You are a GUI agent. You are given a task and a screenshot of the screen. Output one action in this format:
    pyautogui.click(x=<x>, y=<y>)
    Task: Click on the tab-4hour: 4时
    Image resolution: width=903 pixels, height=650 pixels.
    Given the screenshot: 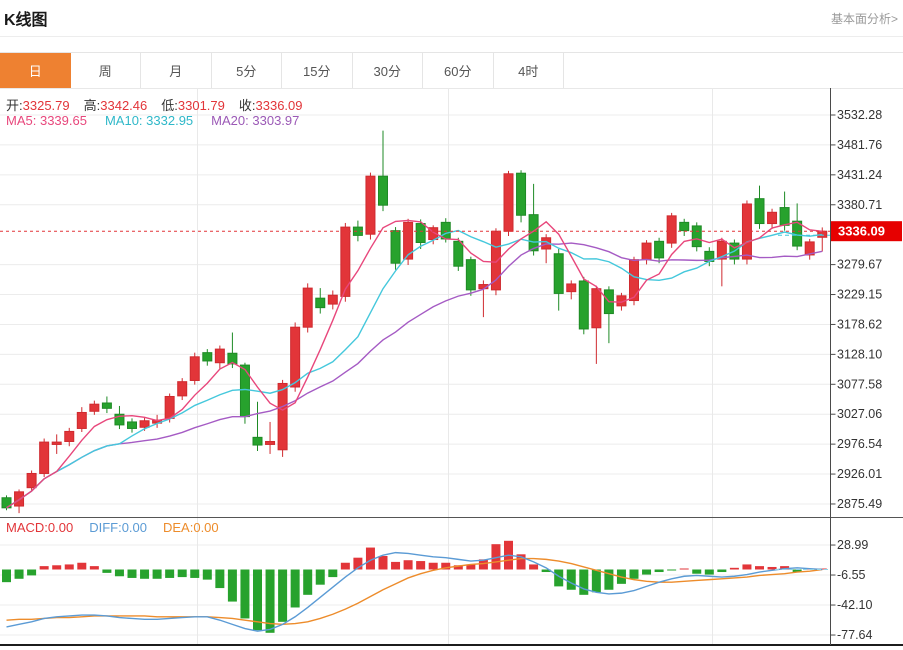 What is the action you would take?
    pyautogui.click(x=528, y=71)
    